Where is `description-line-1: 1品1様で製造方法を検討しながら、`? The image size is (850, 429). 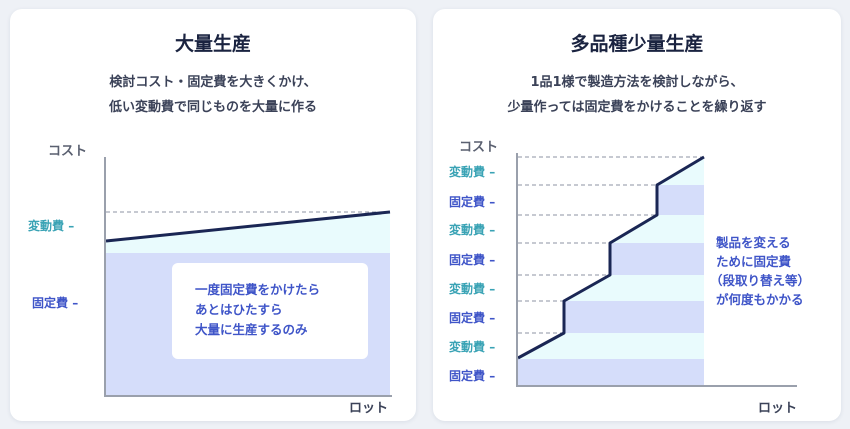
description-line-1: 1品1様で製造方法を検討しながら、 is located at coordinates (637, 82).